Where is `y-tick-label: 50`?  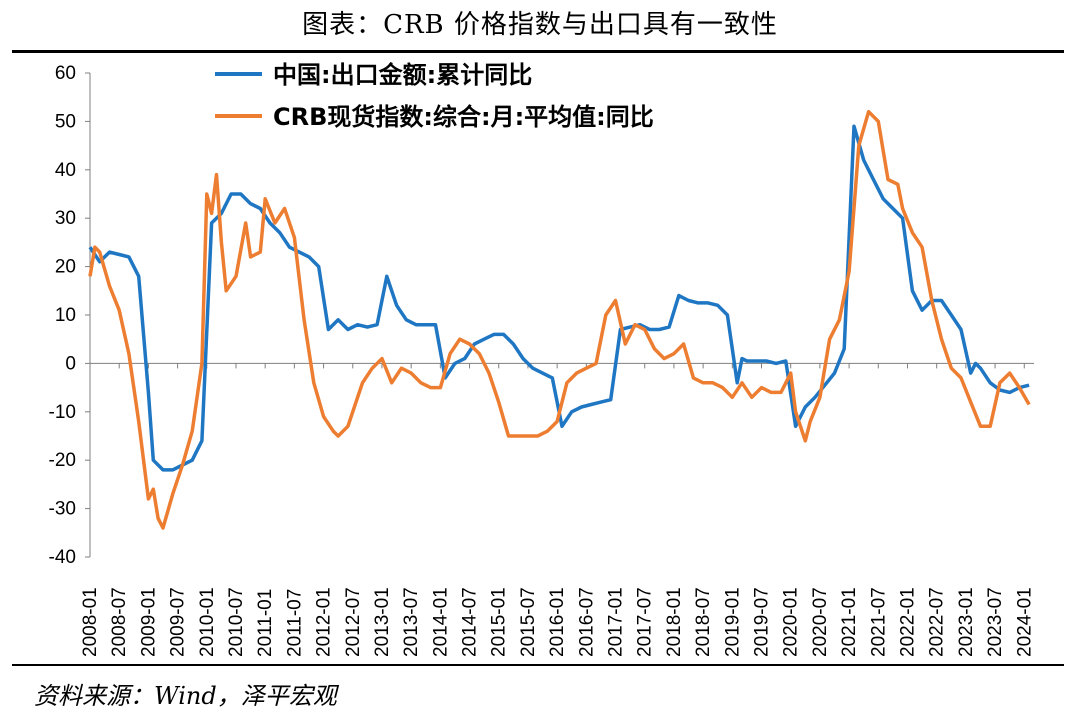
y-tick-label: 50 is located at coordinates (65, 121).